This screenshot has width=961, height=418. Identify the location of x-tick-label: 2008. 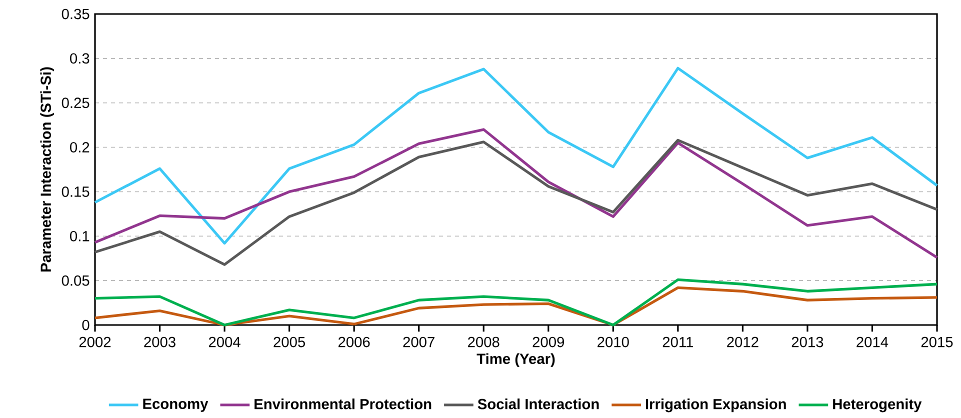
(484, 342).